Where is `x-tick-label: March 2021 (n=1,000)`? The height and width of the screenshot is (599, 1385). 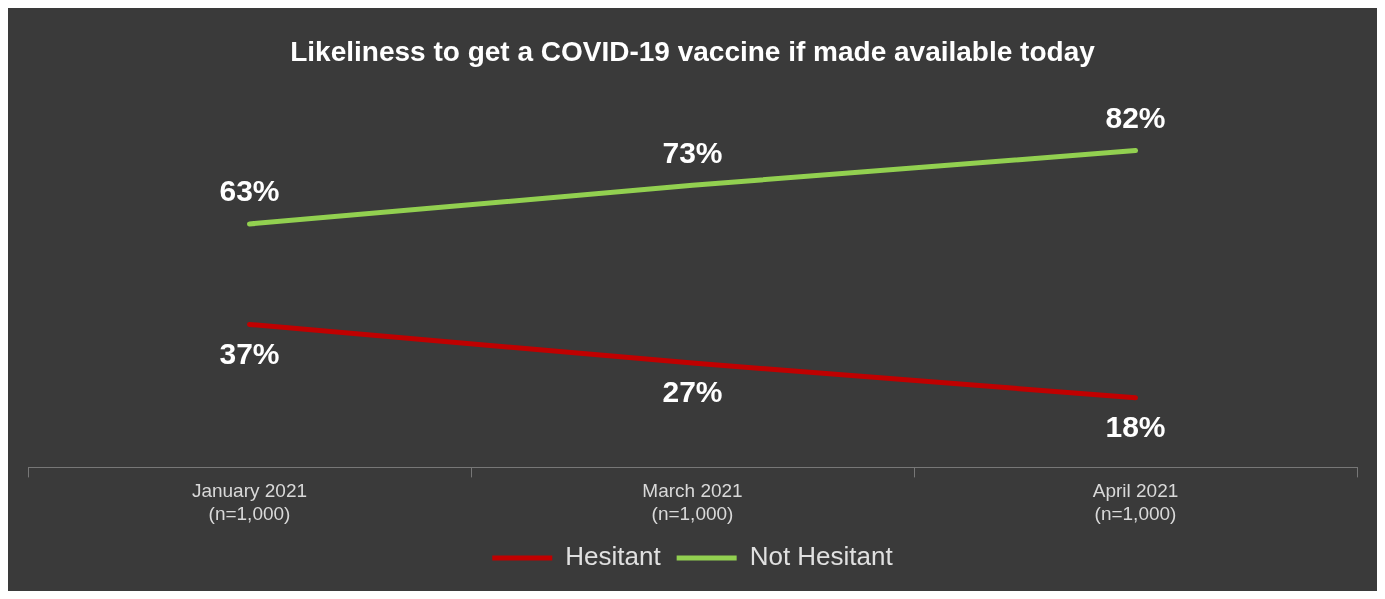
x-tick-label: March 2021 (n=1,000) is located at coordinates (692, 502).